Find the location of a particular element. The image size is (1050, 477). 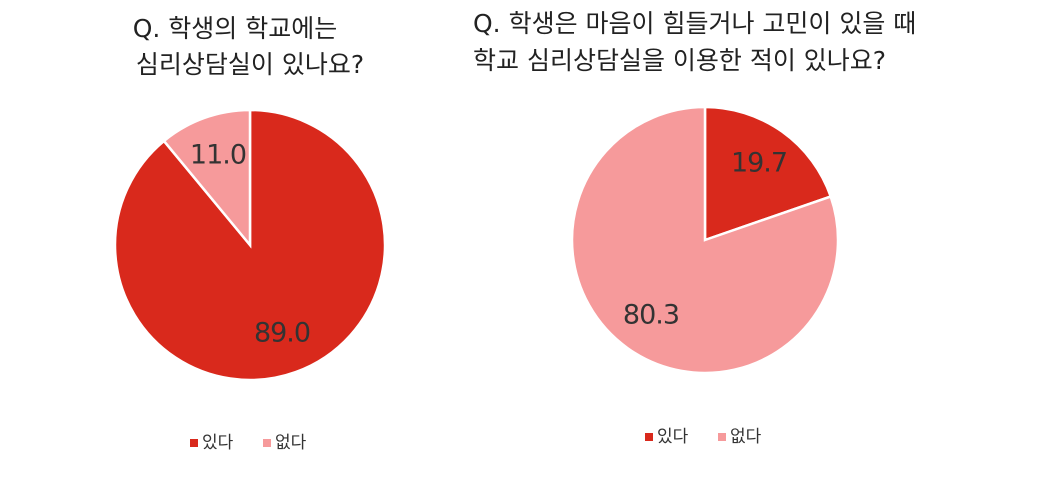

chart-title: 심리상담실이 있나요? is located at coordinates (250, 64).